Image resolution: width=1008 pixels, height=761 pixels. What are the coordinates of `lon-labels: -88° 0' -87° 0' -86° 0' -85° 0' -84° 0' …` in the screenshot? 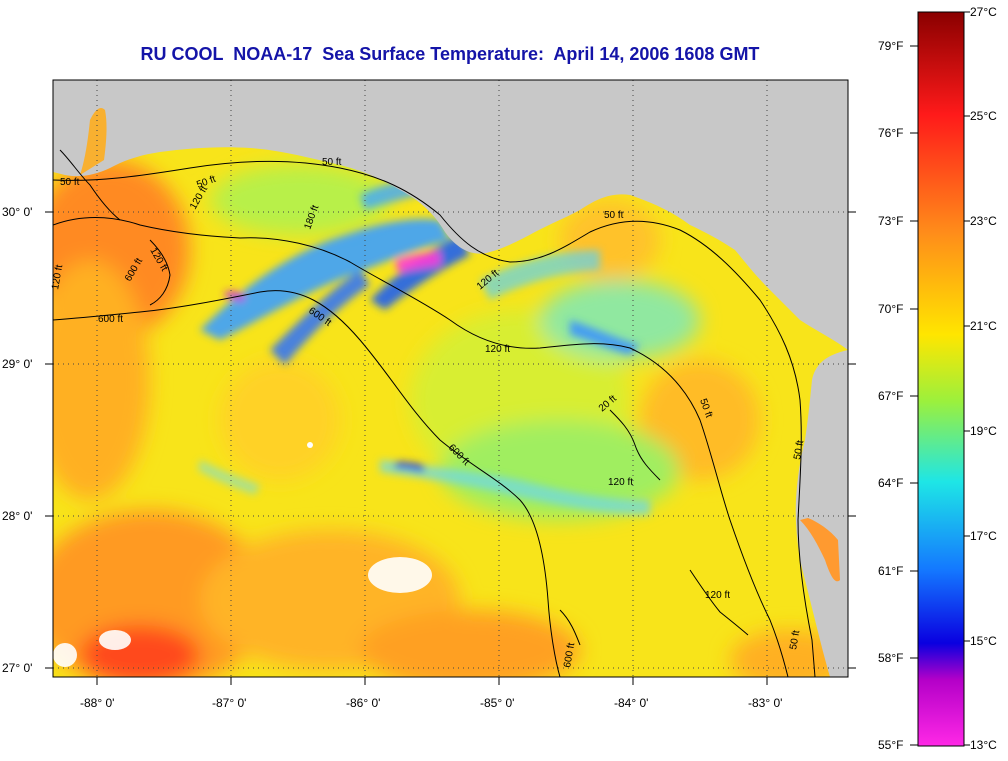 It's located at (431, 703).